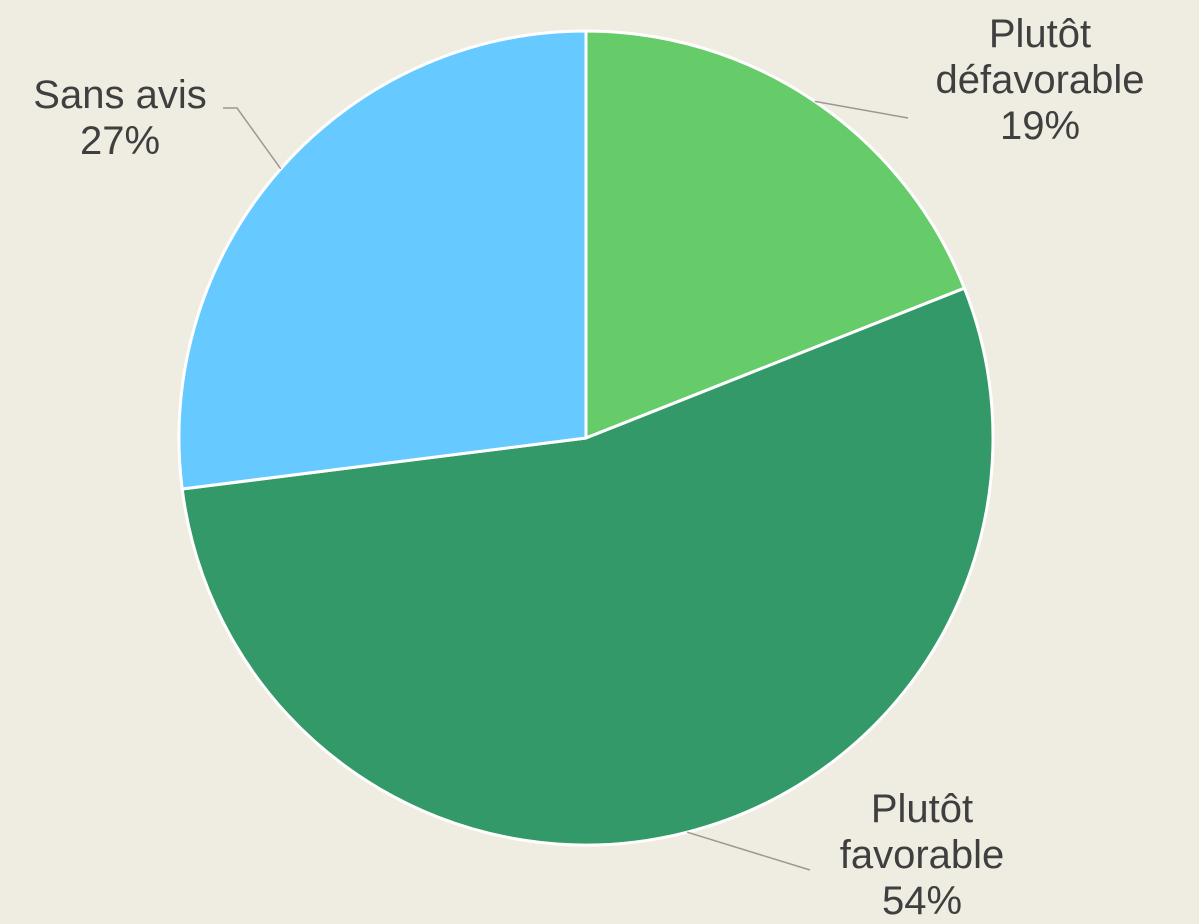  Describe the element at coordinates (119, 95) in the screenshot. I see `label-line-sans-avis-0: Sans avis` at that location.